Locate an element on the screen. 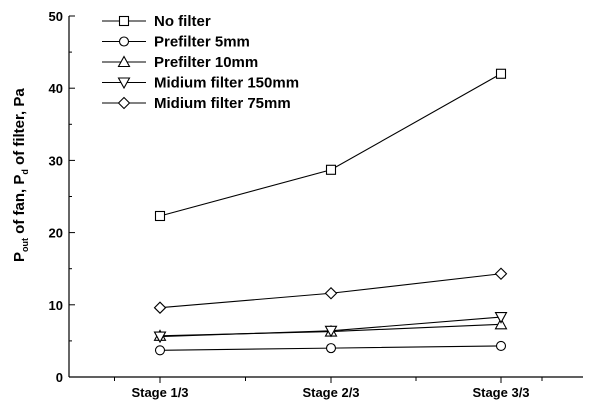 The image size is (589, 407). y-tick-label: 0 is located at coordinates (59, 377).